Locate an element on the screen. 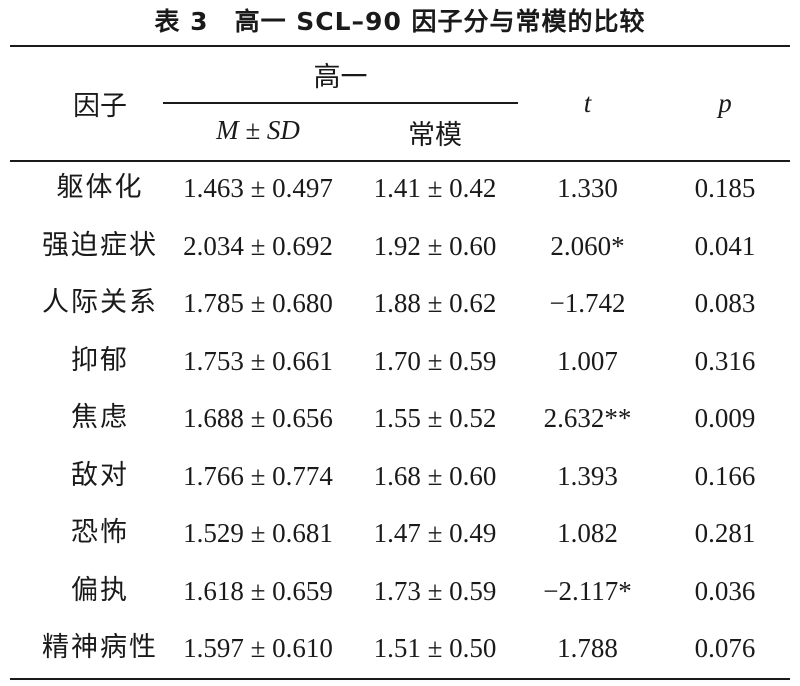  cell-p: 0.281 is located at coordinates (725, 533).